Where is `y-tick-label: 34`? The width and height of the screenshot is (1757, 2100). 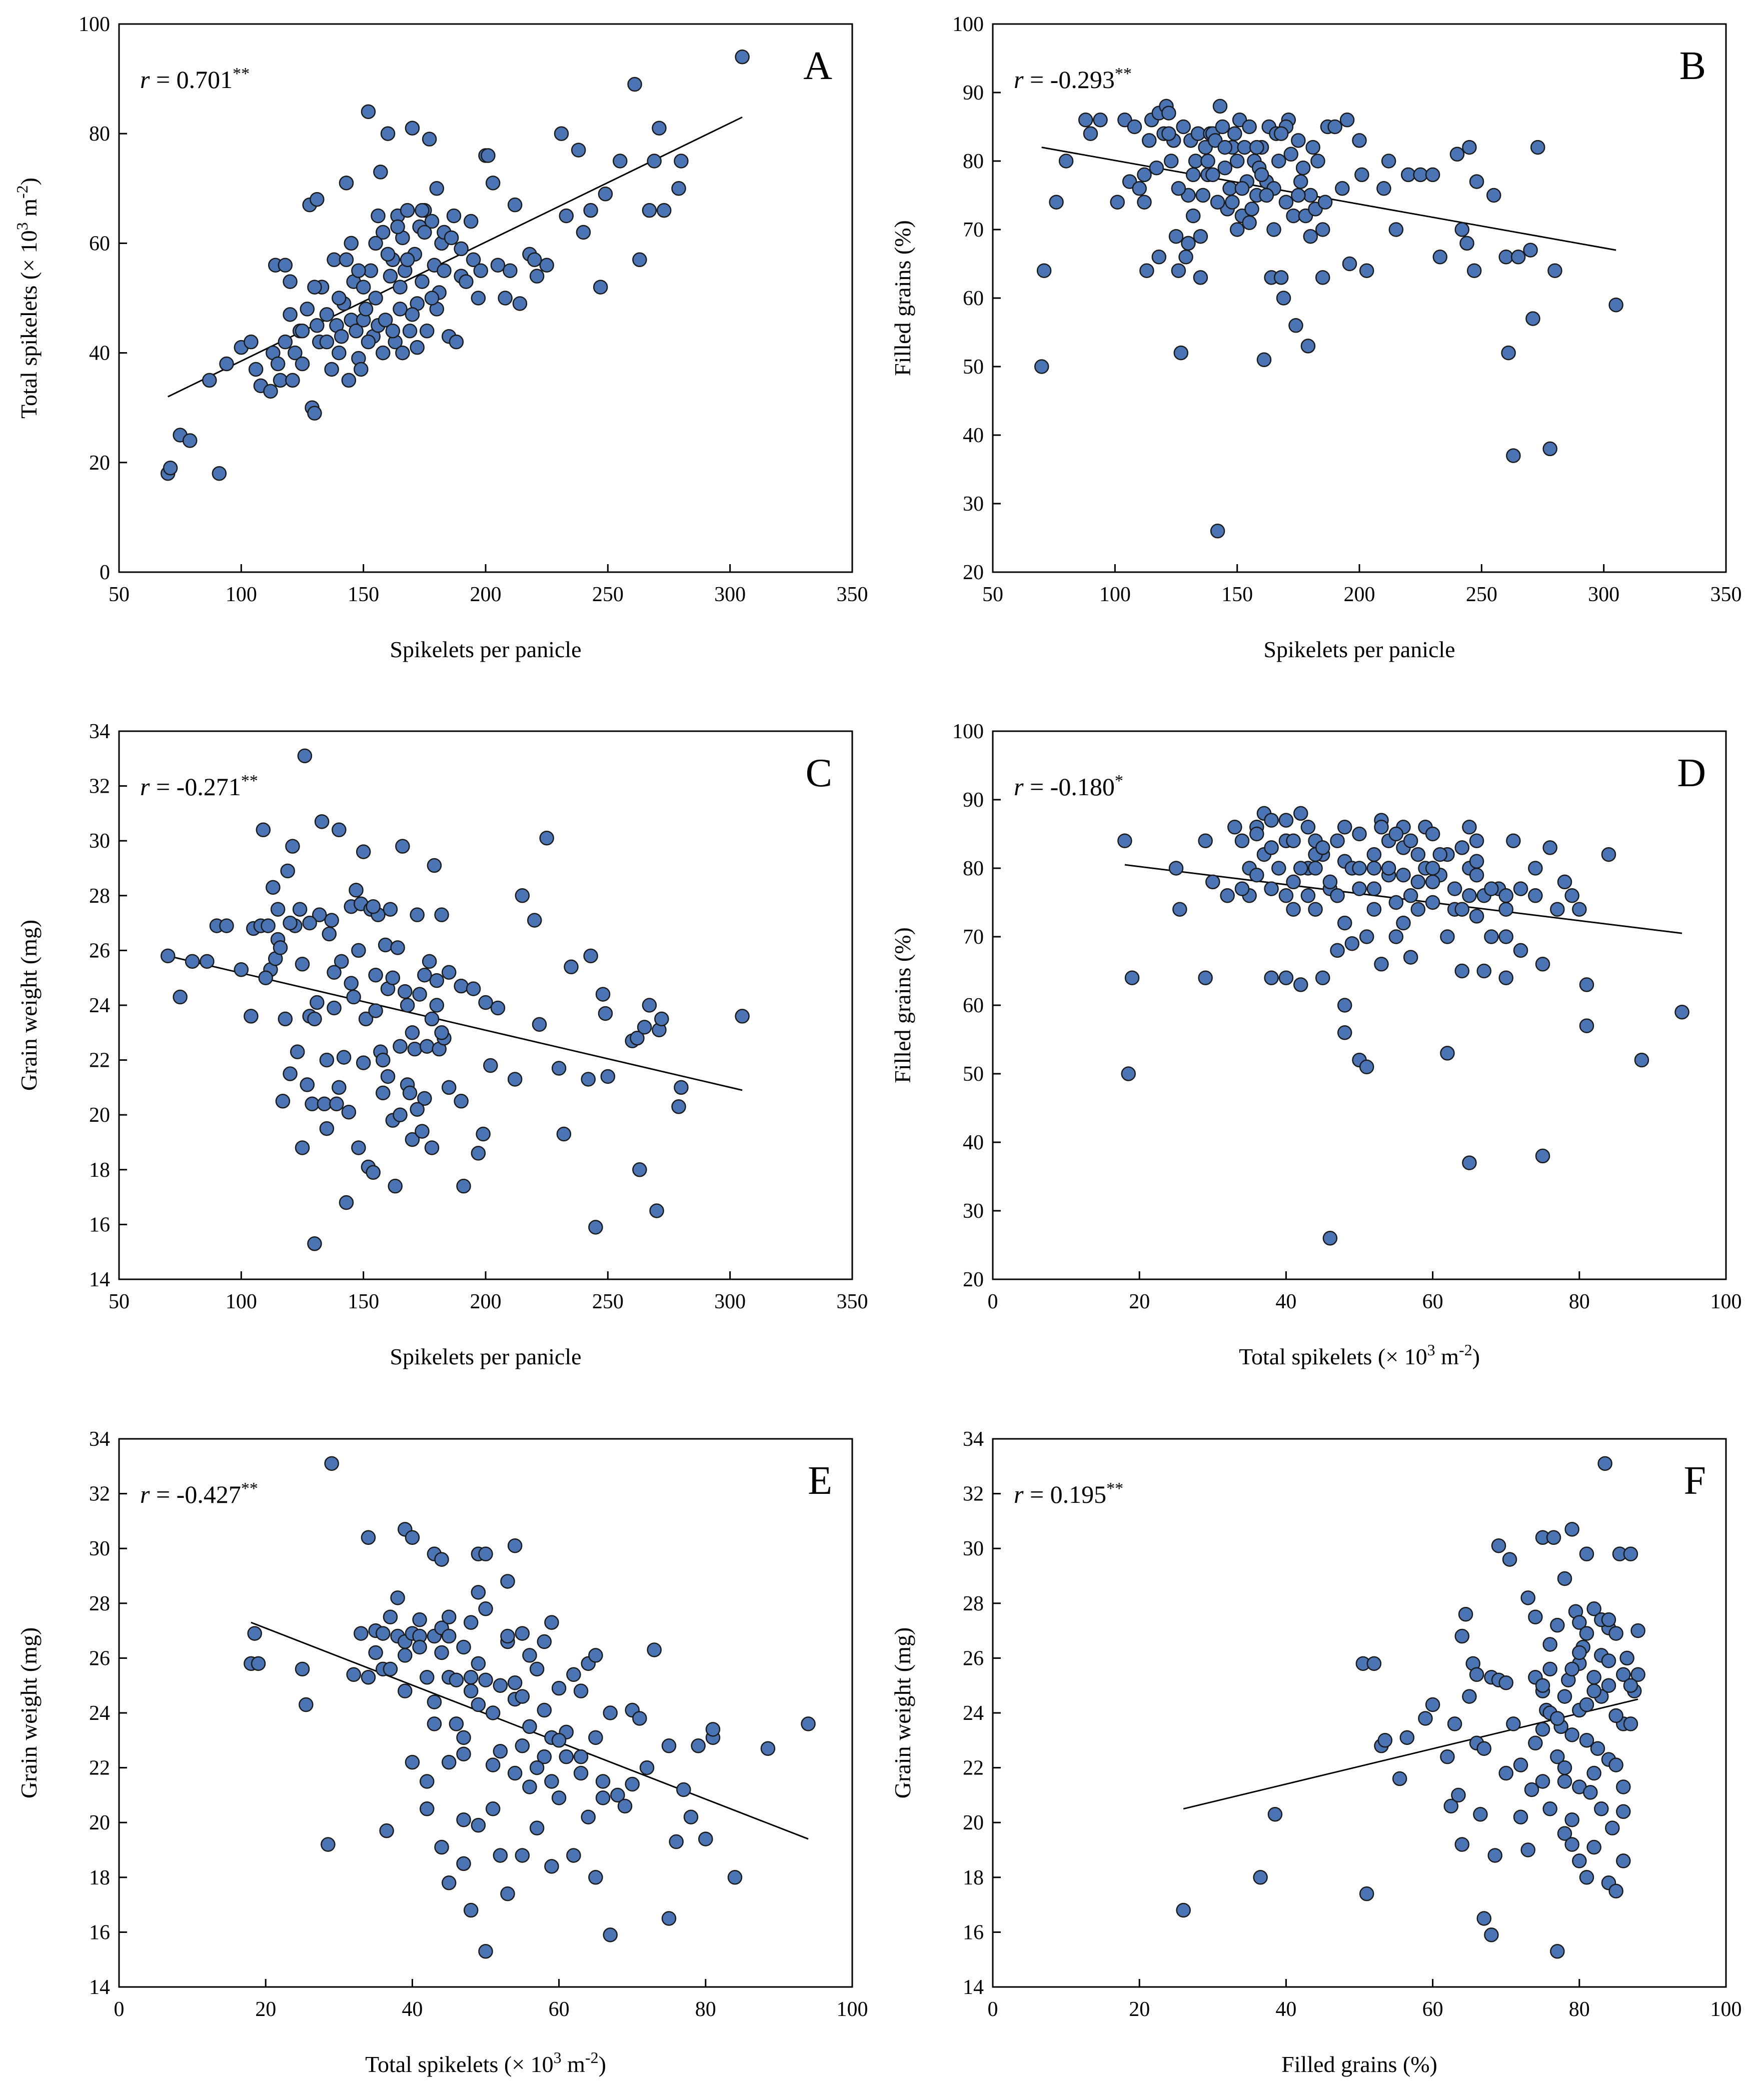
y-tick-label: 34 is located at coordinates (99, 731).